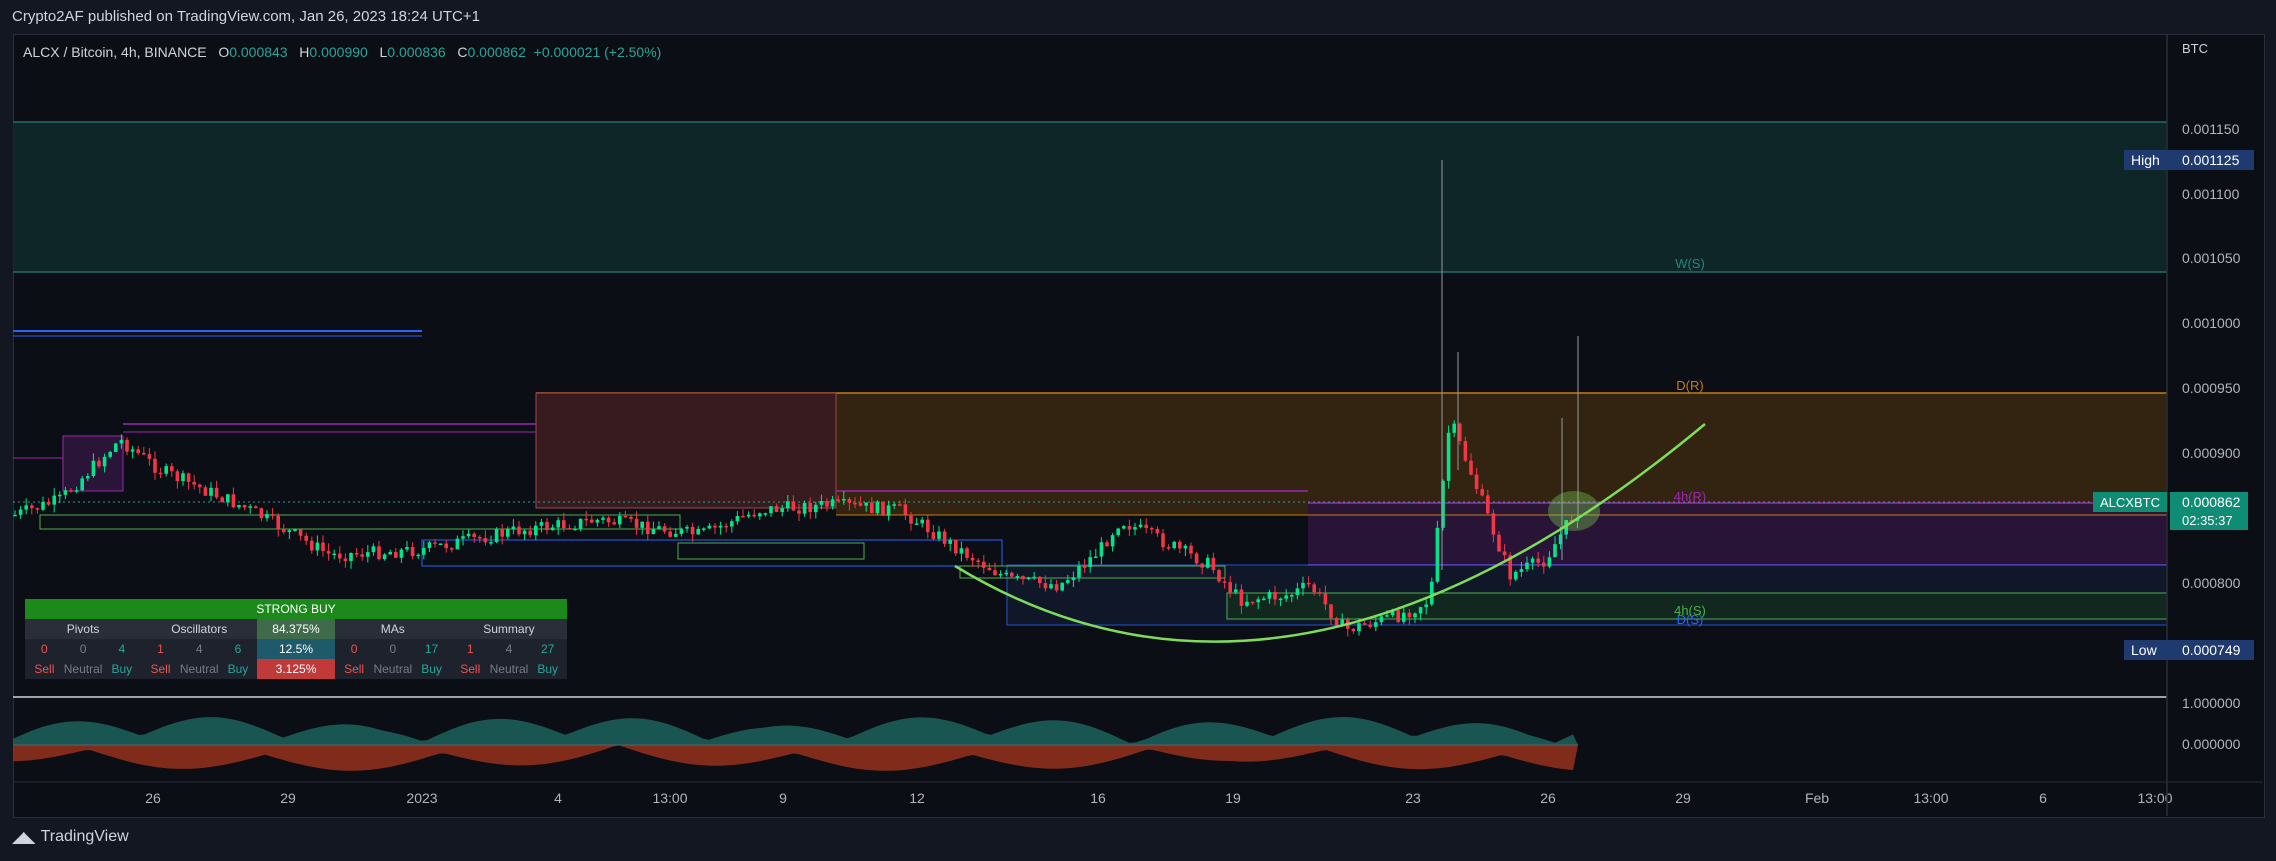 The height and width of the screenshot is (861, 2276). Describe the element at coordinates (496, 52) in the screenshot. I see `close-value: 0.000862` at that location.